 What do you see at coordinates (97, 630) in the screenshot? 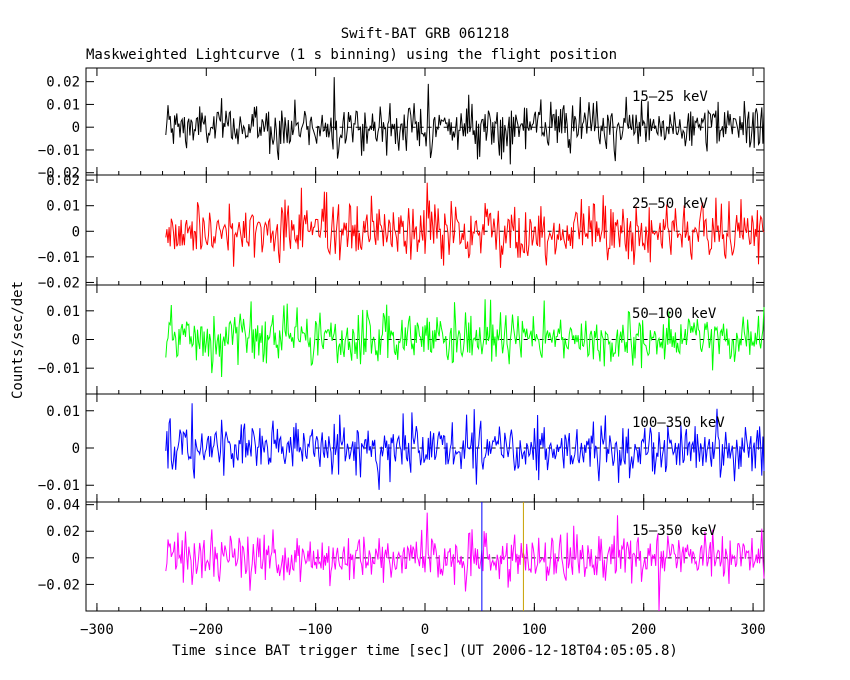
I see `x-tick-label: −300` at bounding box center [97, 630].